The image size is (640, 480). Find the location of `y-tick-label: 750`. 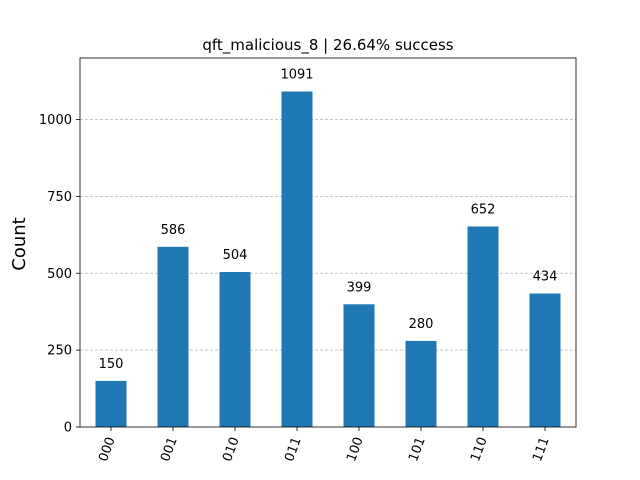

y-tick-label: 750 is located at coordinates (59, 197).